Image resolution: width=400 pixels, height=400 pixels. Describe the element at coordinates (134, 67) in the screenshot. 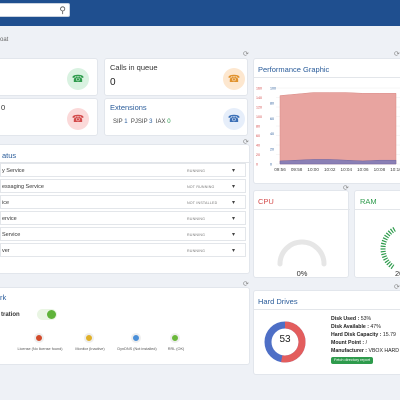

I see `calls-in-queue-label: Calls in queue` at that location.